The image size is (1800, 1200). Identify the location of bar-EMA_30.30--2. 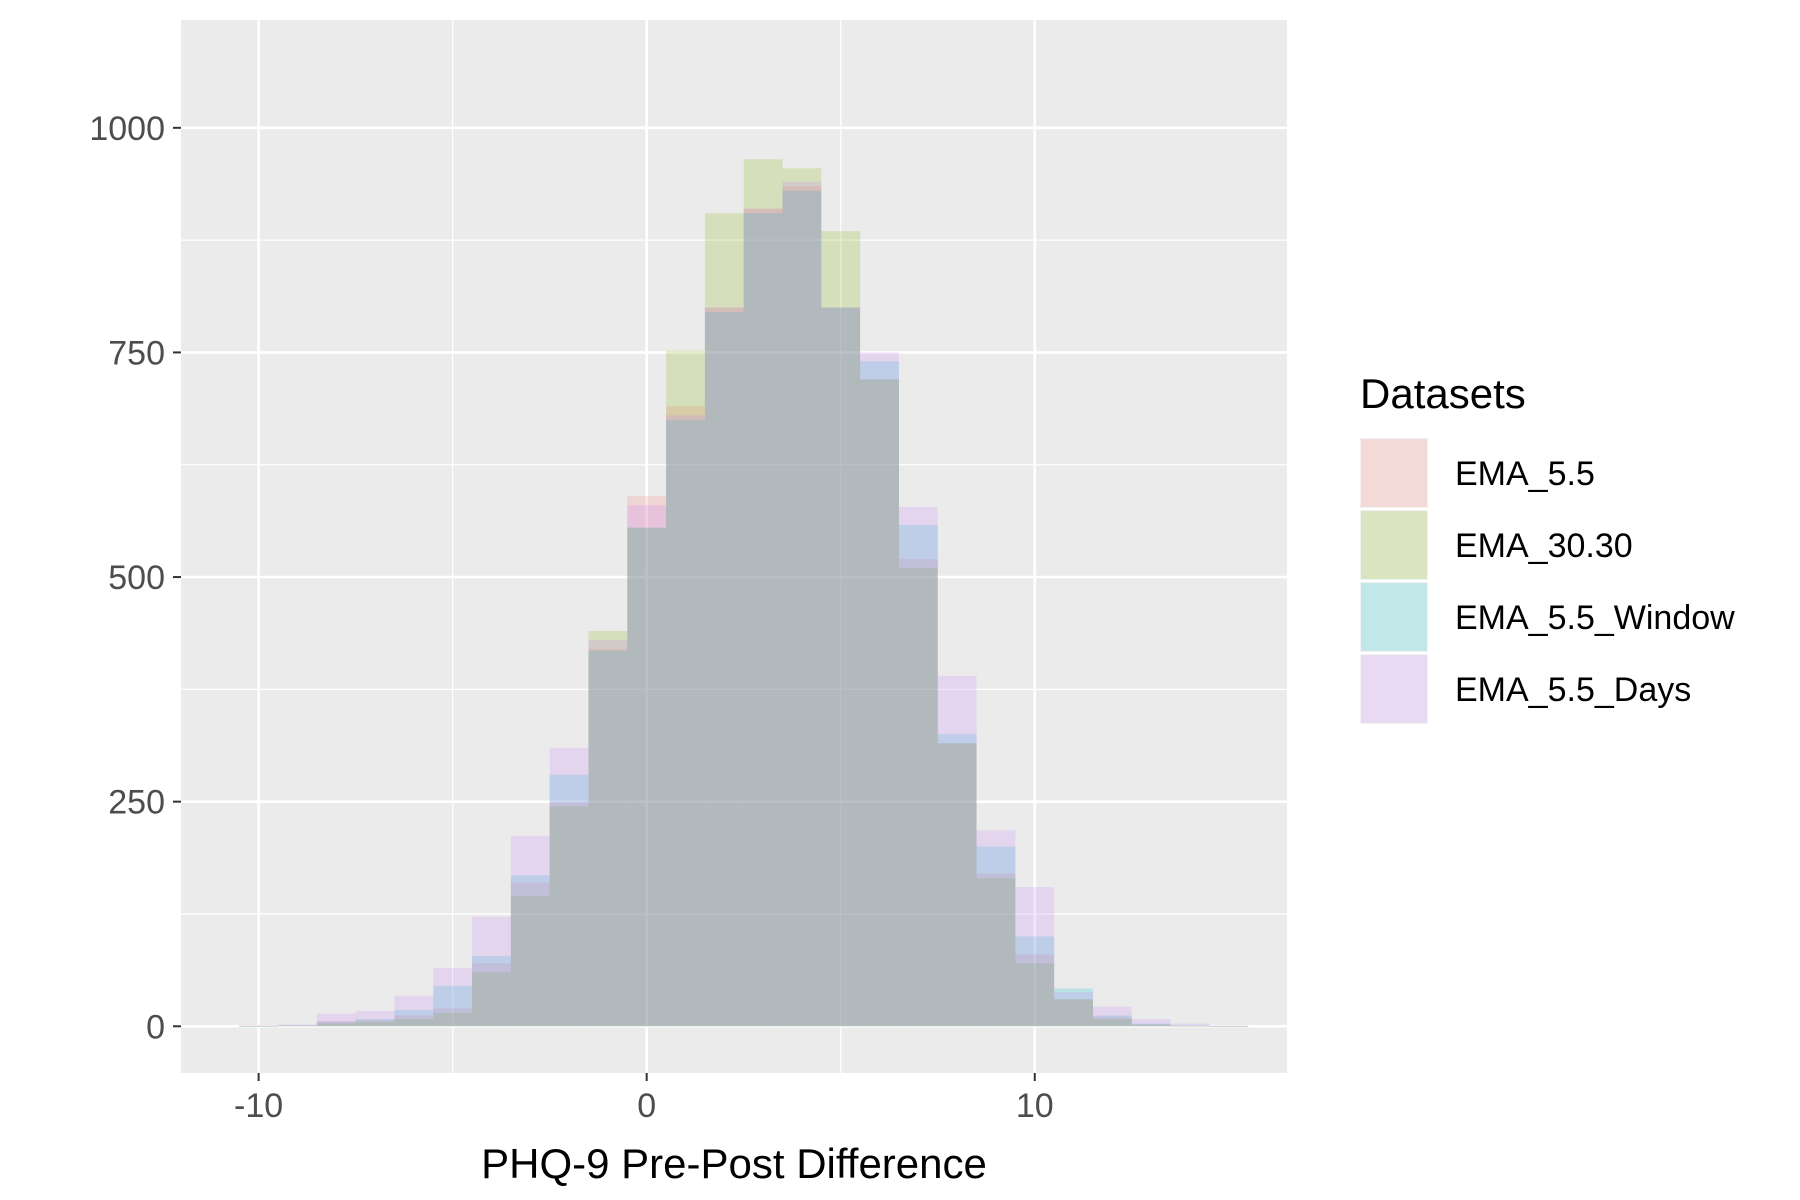
(569, 916).